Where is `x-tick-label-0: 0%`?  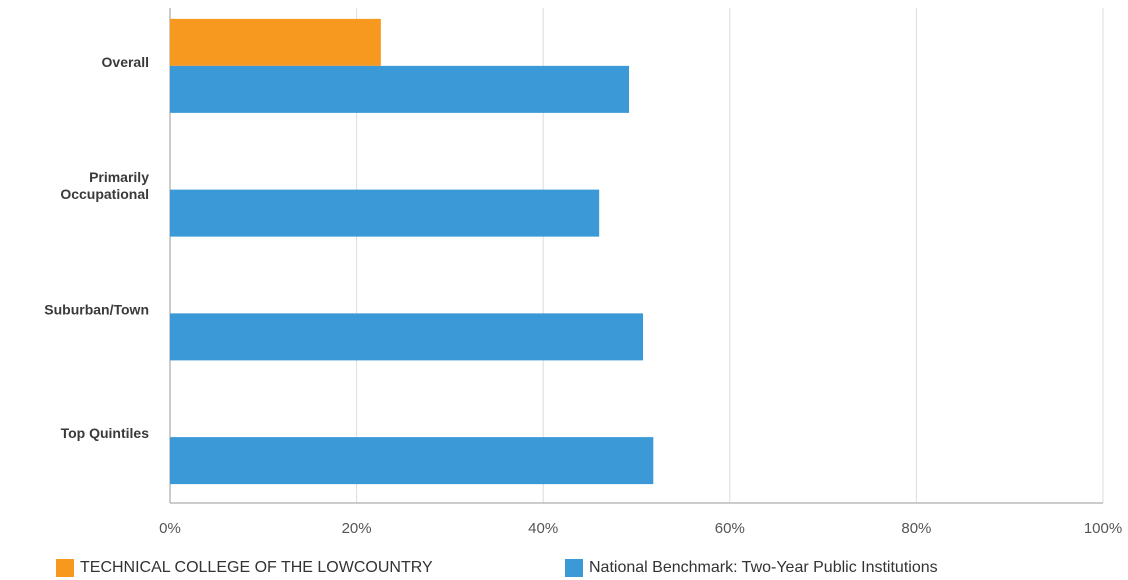
x-tick-label-0: 0% is located at coordinates (170, 528).